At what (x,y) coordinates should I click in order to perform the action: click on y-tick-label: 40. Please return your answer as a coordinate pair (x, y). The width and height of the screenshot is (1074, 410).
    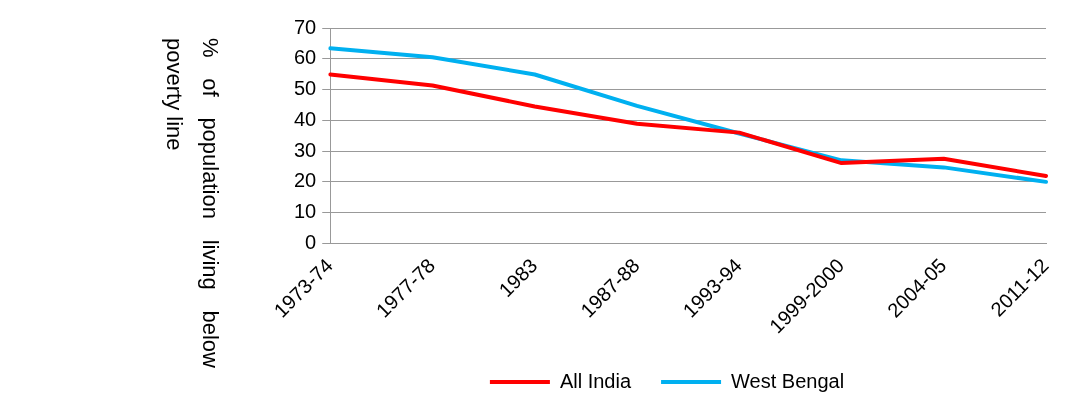
    Looking at the image, I should click on (305, 118).